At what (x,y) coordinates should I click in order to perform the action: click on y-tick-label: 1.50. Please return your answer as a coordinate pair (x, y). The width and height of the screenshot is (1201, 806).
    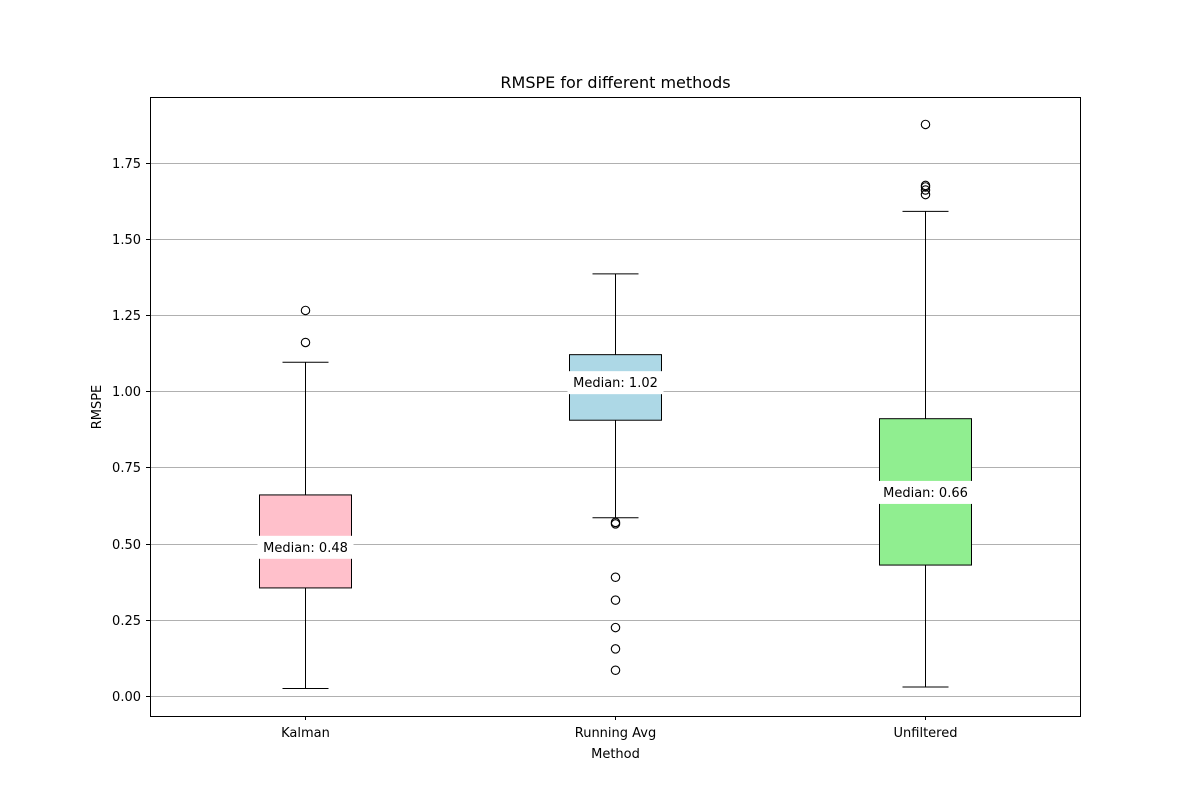
    Looking at the image, I should click on (126, 240).